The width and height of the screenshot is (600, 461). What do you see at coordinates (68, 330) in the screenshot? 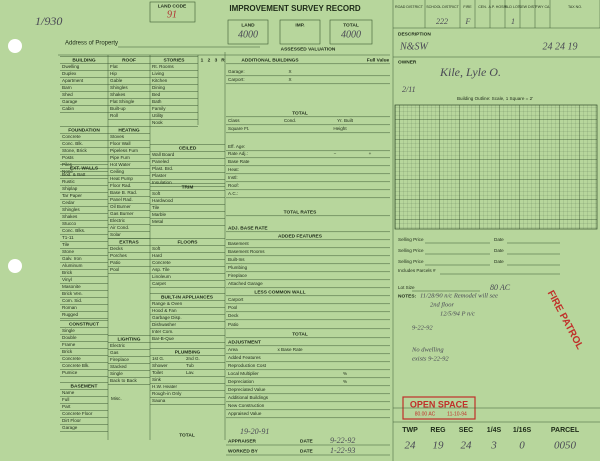
I see `field-label: Single` at bounding box center [68, 330].